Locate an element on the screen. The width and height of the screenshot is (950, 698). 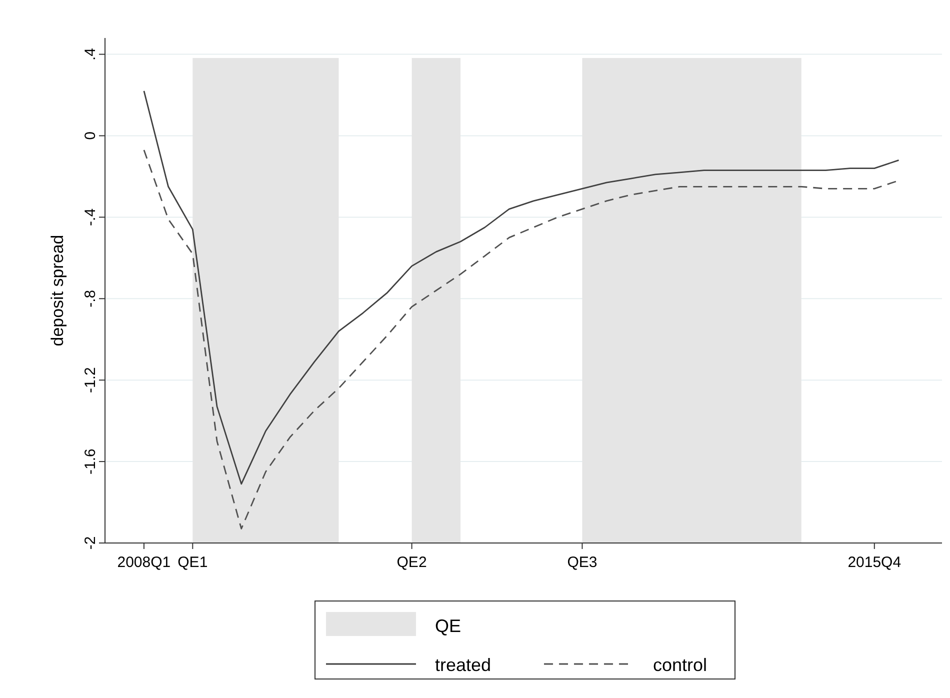
x-tick-label: QE3 is located at coordinates (582, 562).